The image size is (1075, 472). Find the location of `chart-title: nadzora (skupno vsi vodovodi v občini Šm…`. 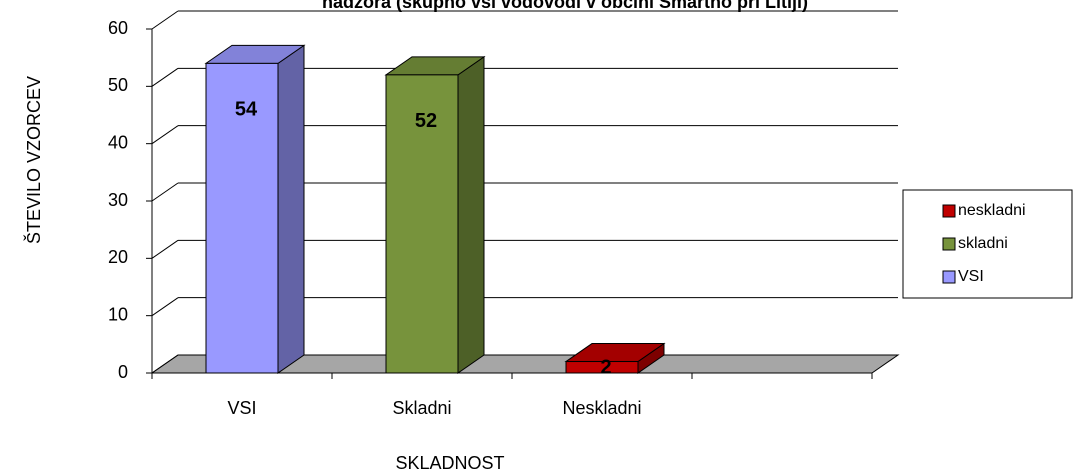

chart-title: nadzora (skupno vsi vodovodi v občini Šm… is located at coordinates (565, 6).